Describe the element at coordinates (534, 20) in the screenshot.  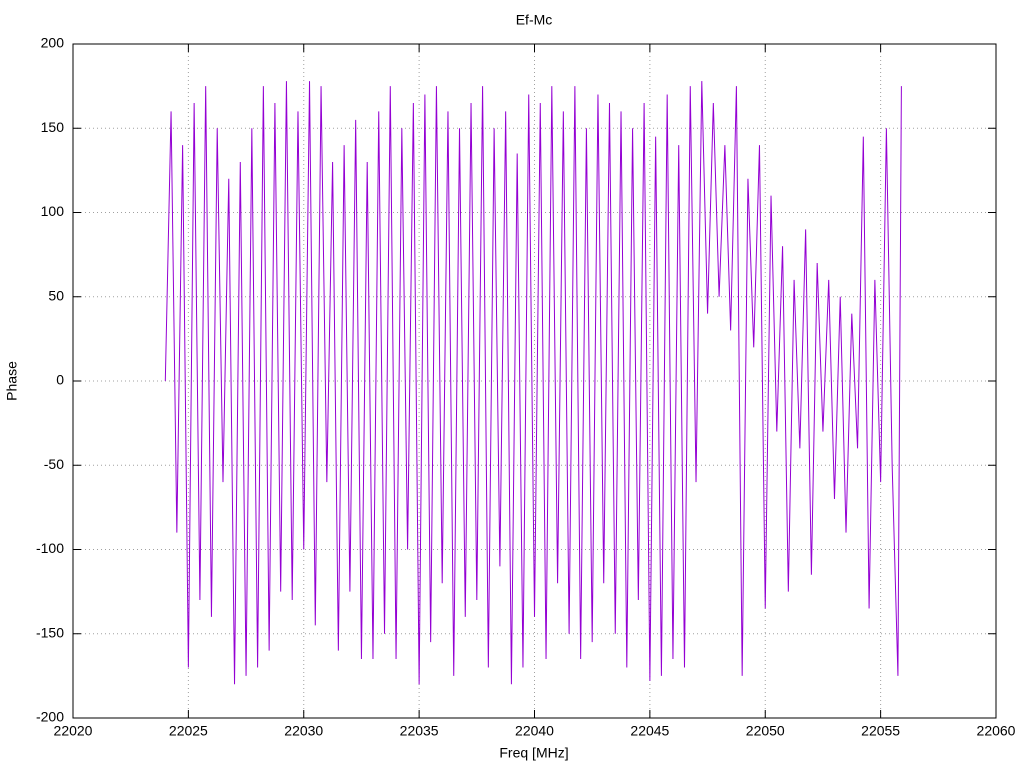
I see `chart-title: Ef-Mc` at that location.